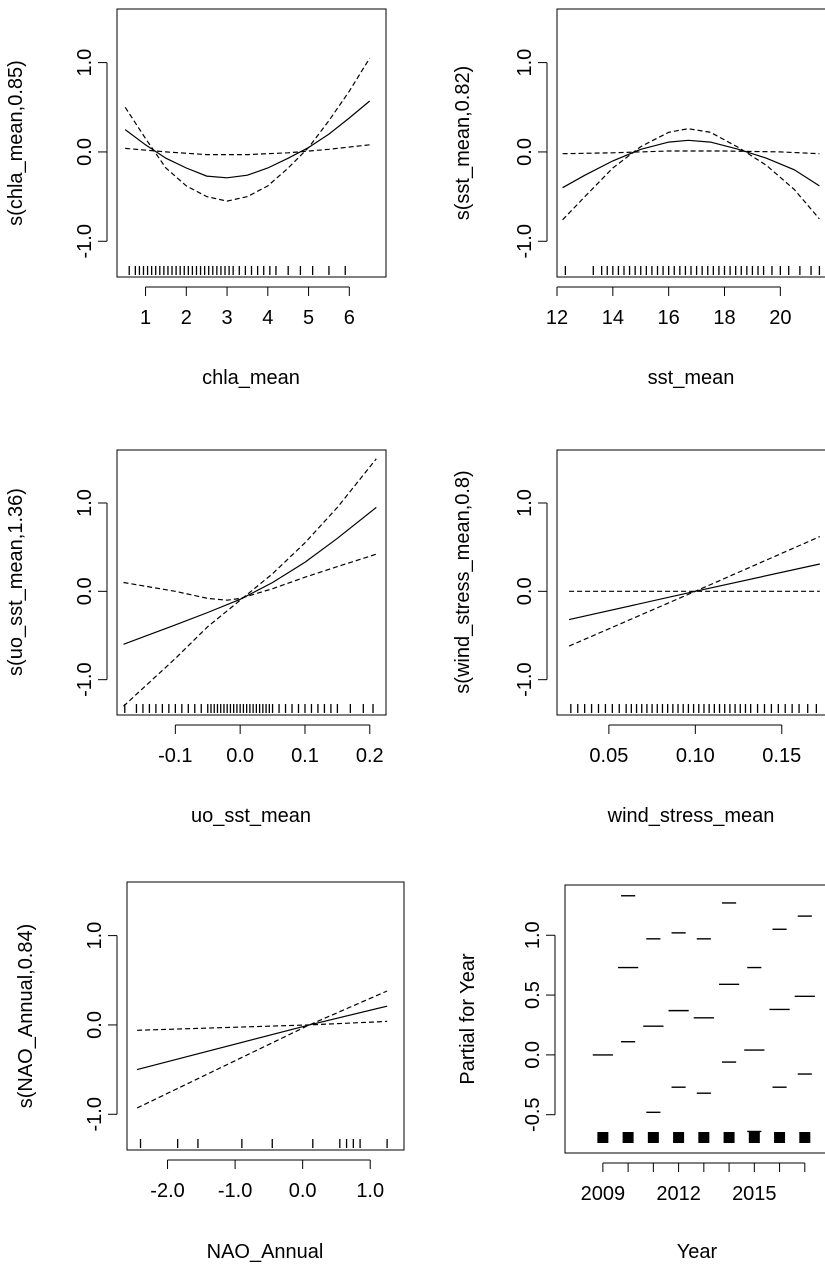 The width and height of the screenshot is (825, 1265). I want to click on plot-marks: 0.05 0.10 0.15 -1.0 0.0 1.0, so click(667, 628).